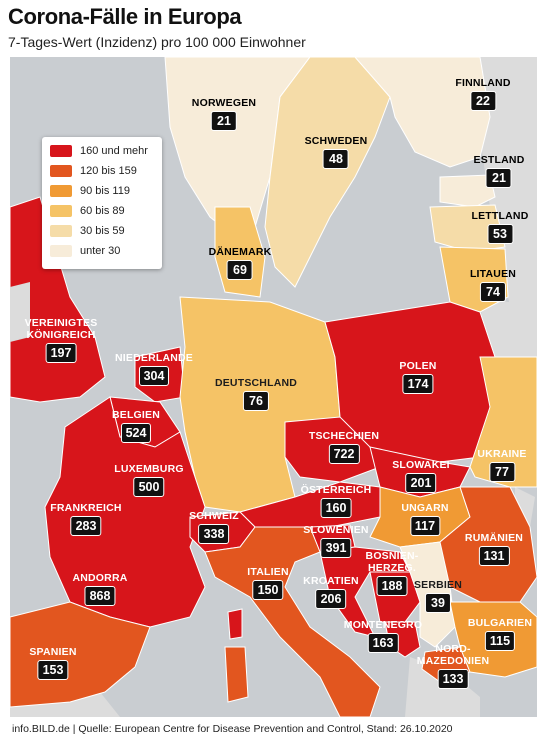  I want to click on country-value: 206, so click(331, 599).